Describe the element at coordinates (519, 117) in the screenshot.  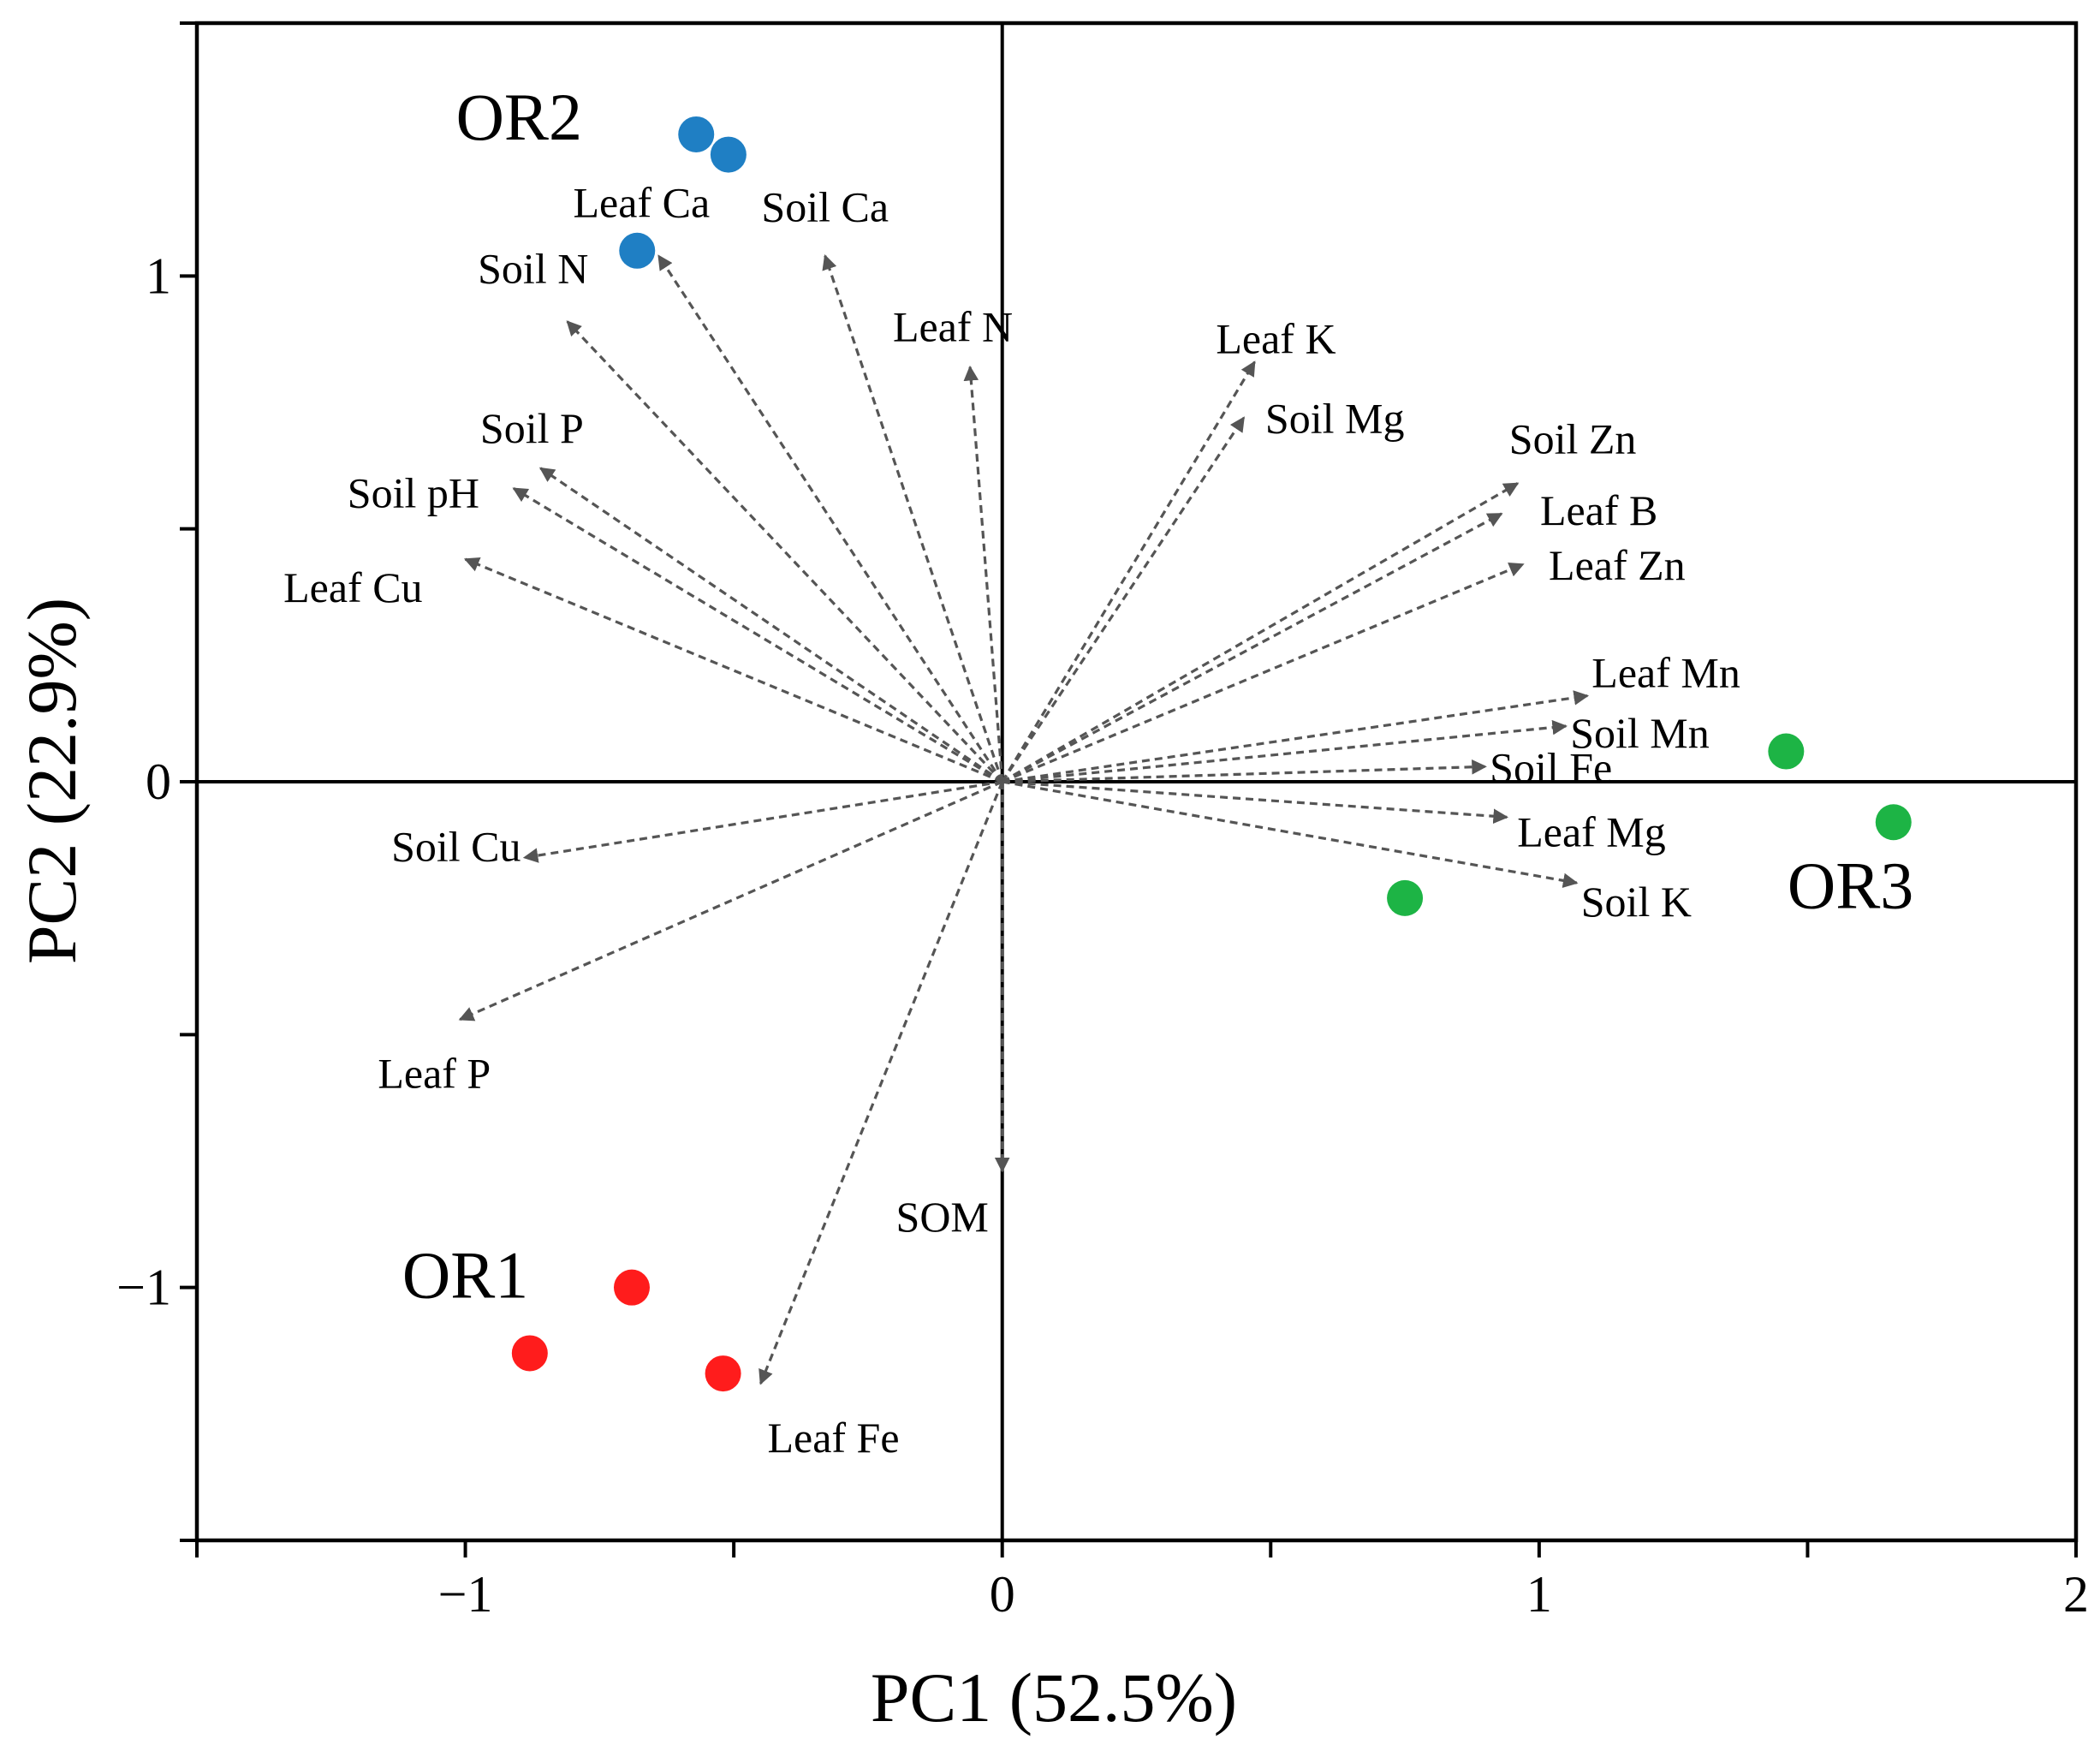
I see `group-label-or2: OR2` at that location.